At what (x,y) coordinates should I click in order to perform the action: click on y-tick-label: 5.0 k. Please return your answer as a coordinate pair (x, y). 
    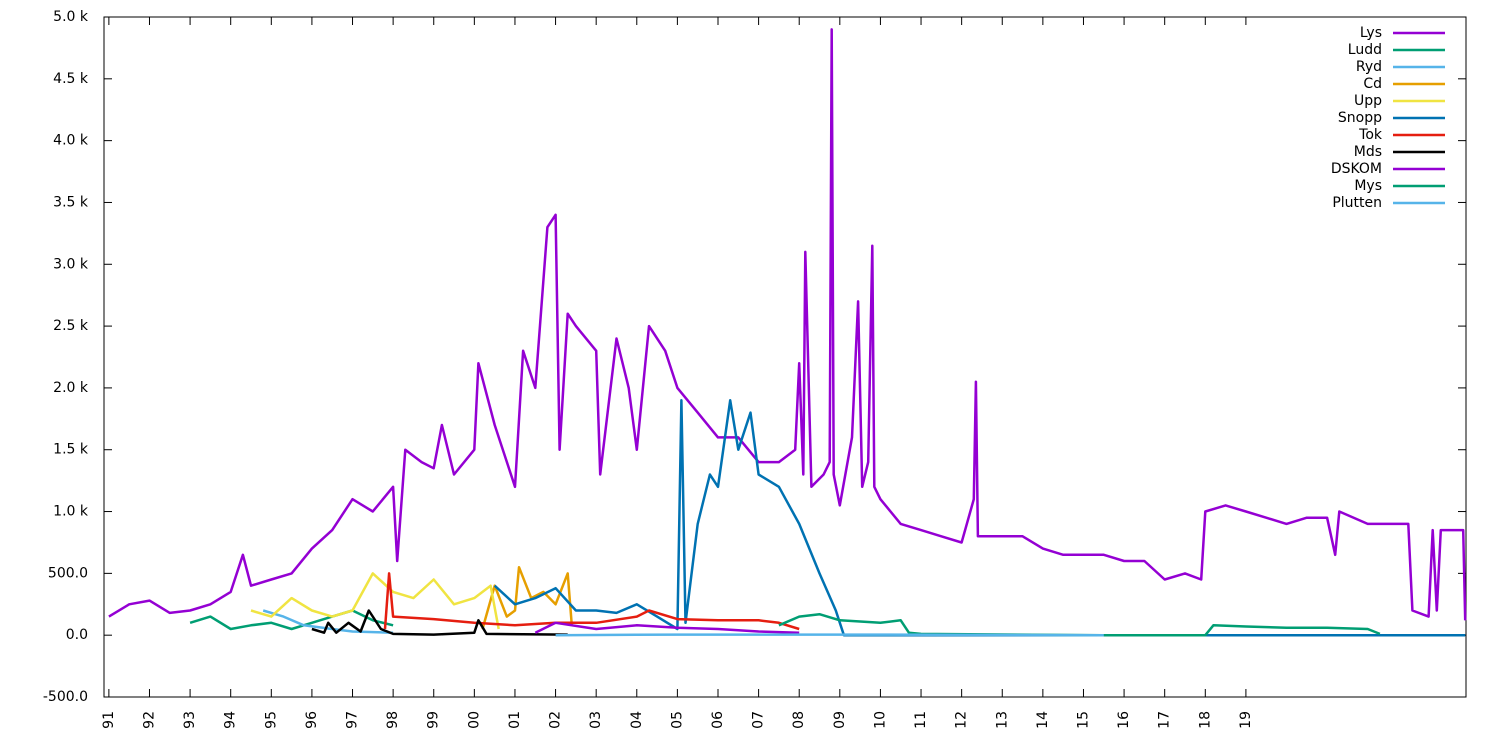
    Looking at the image, I should click on (71, 17).